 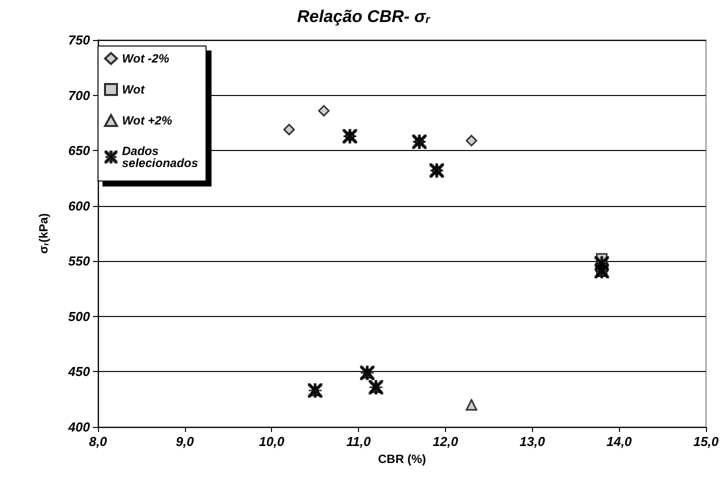 What do you see at coordinates (619, 441) in the screenshot?
I see `x-tick-label: 14,0` at bounding box center [619, 441].